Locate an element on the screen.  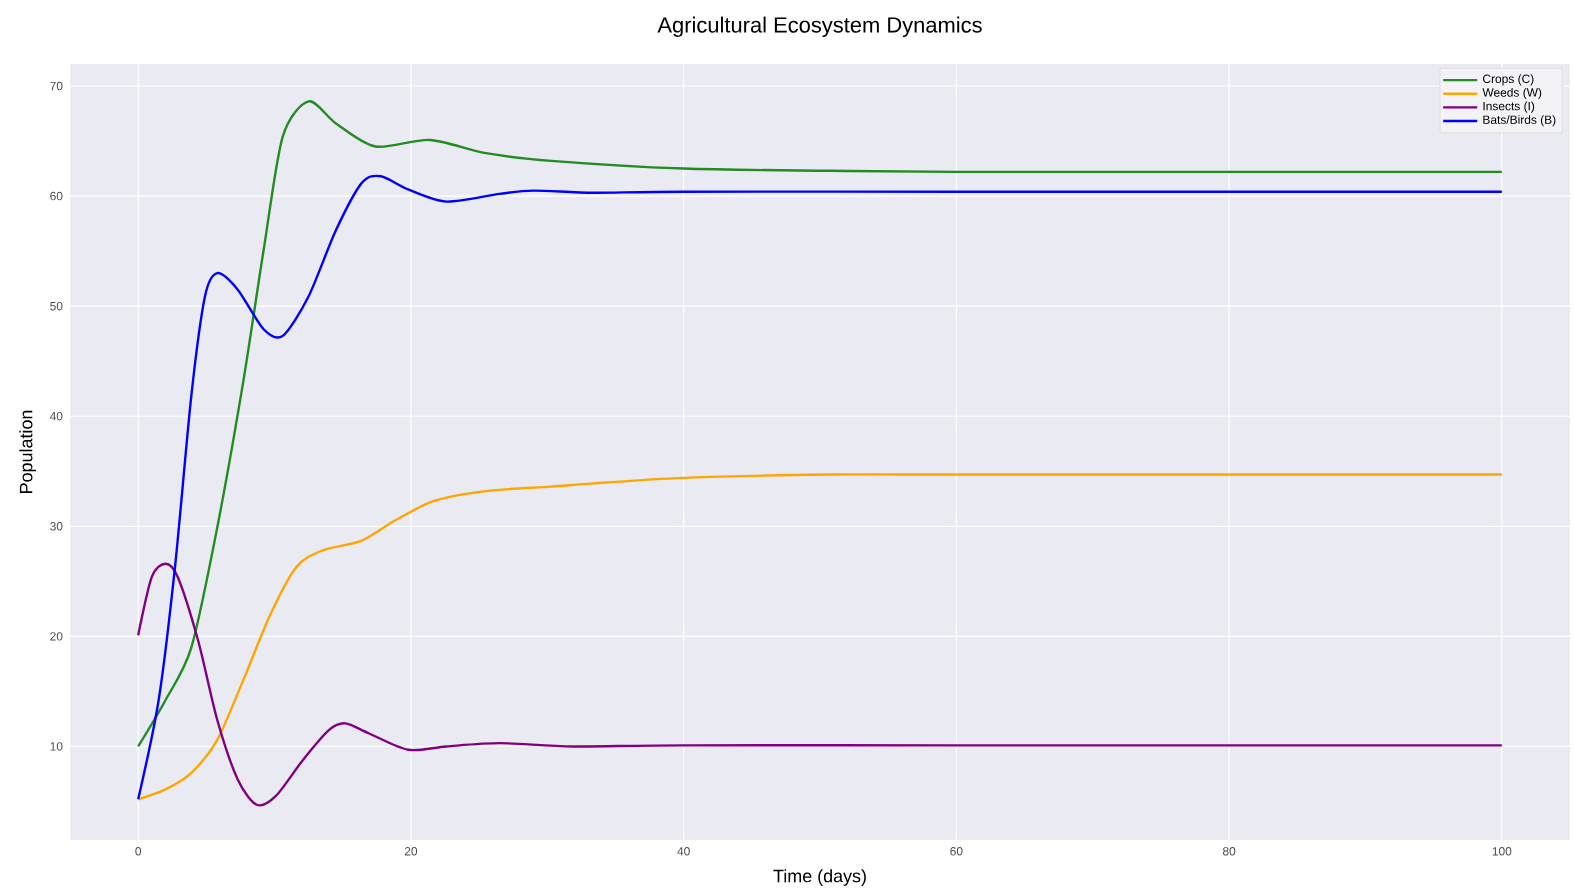
y-axis-title: Population is located at coordinates (27, 451).